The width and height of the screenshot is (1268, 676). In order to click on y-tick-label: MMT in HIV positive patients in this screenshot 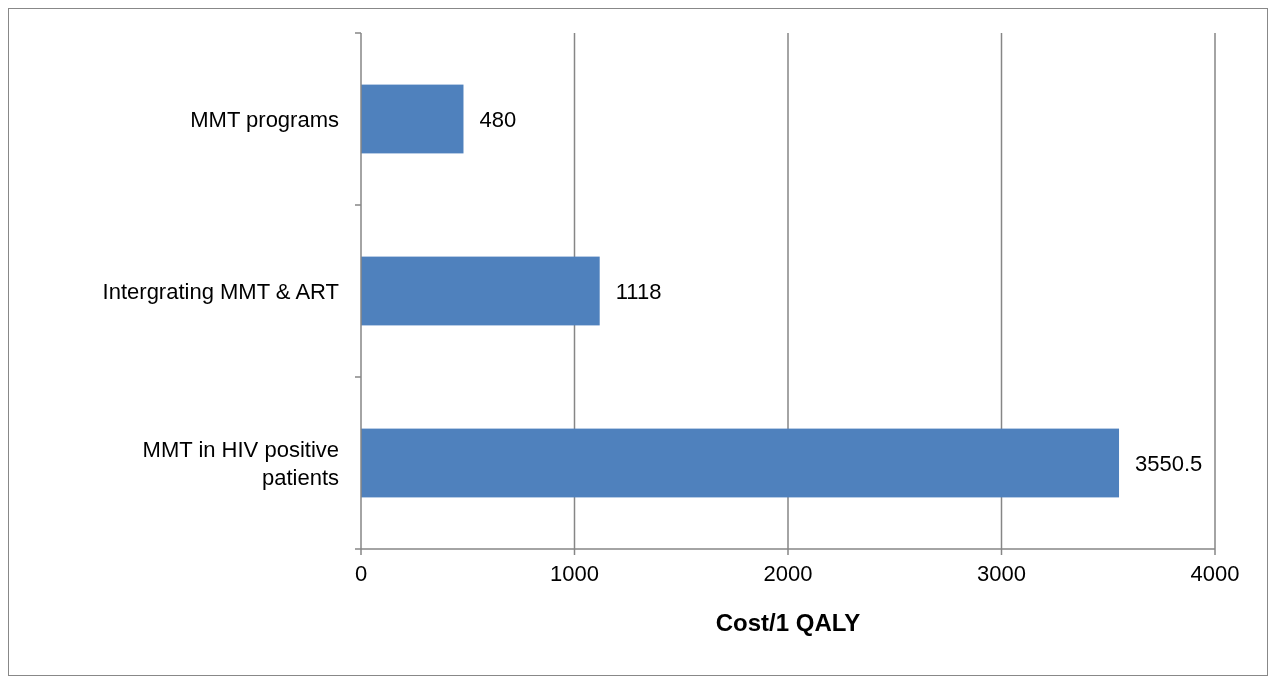, I will do `click(240, 463)`.